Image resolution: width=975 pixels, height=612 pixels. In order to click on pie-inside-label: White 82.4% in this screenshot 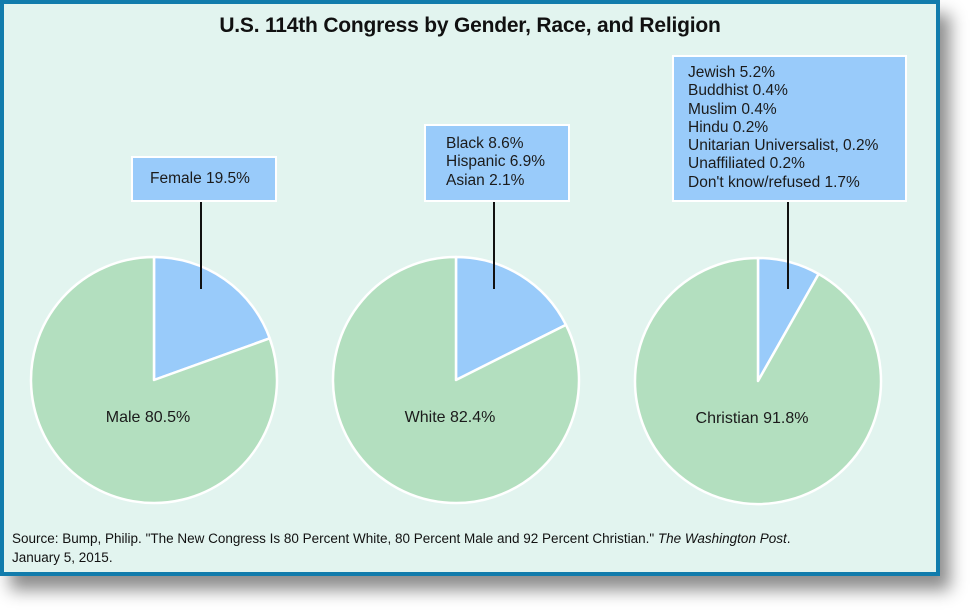, I will do `click(450, 417)`.